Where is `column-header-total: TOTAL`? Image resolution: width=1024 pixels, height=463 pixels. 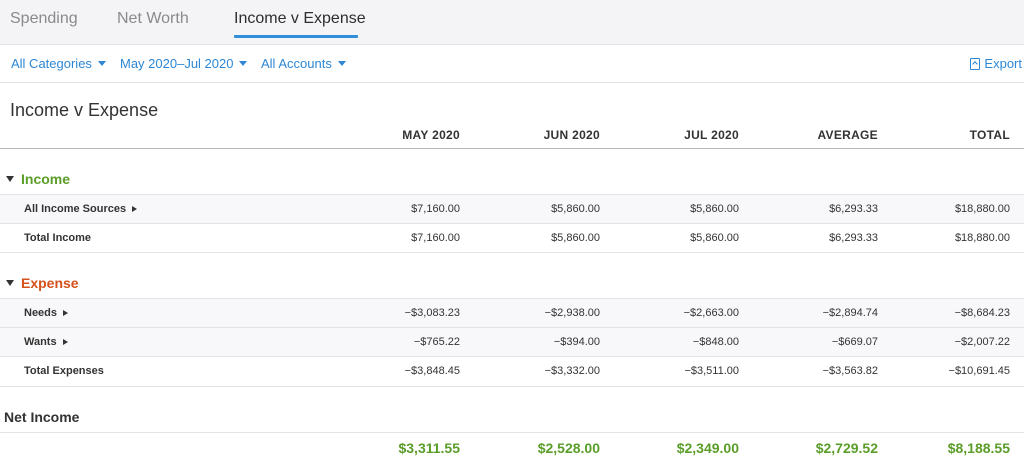
column-header-total: TOTAL is located at coordinates (989, 135).